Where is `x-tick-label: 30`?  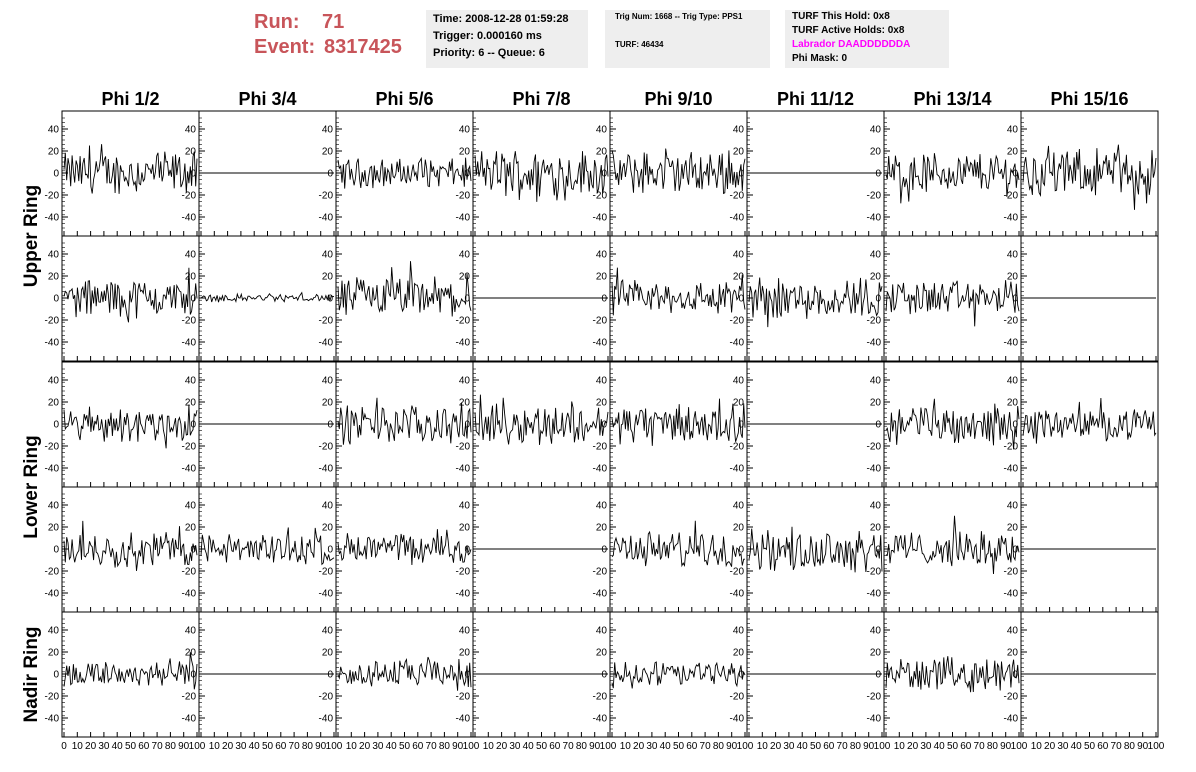
x-tick-label: 30 is located at coordinates (652, 746).